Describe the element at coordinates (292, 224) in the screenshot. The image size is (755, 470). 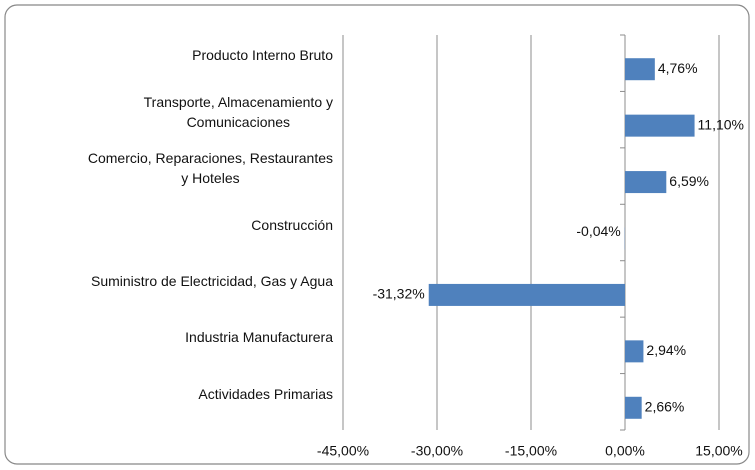
I see `category-label: Construcción` at that location.